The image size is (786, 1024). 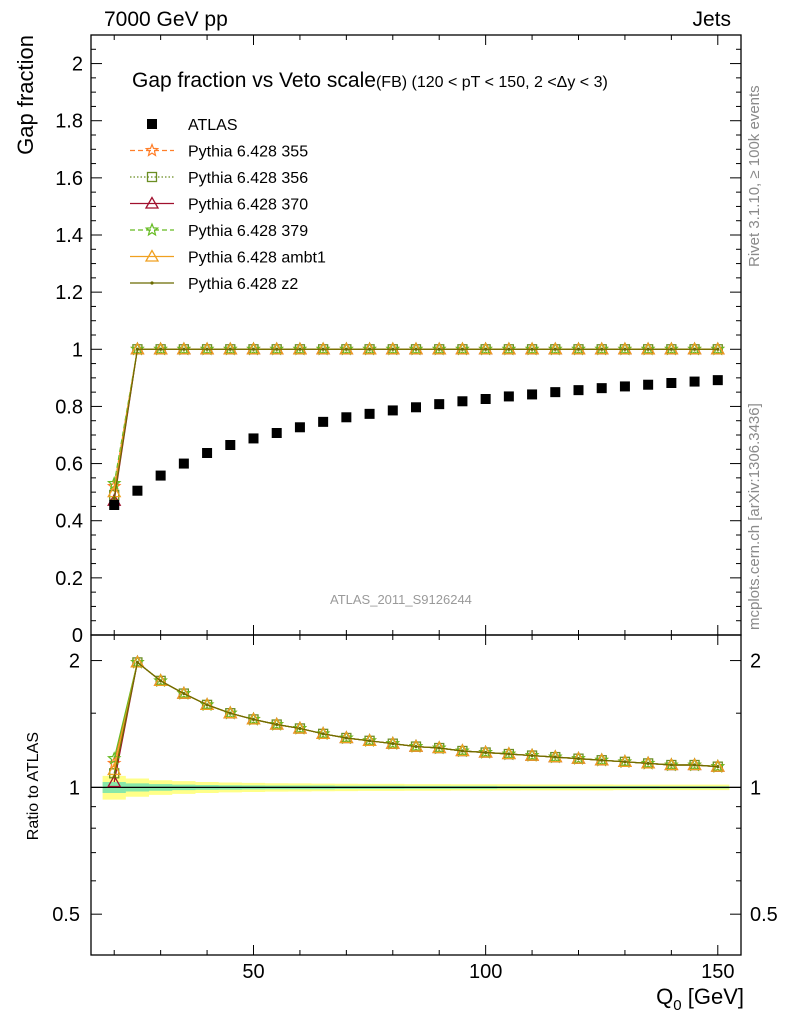 I want to click on chart-title-main: Gap fraction vs Veto scale, so click(x=254, y=80).